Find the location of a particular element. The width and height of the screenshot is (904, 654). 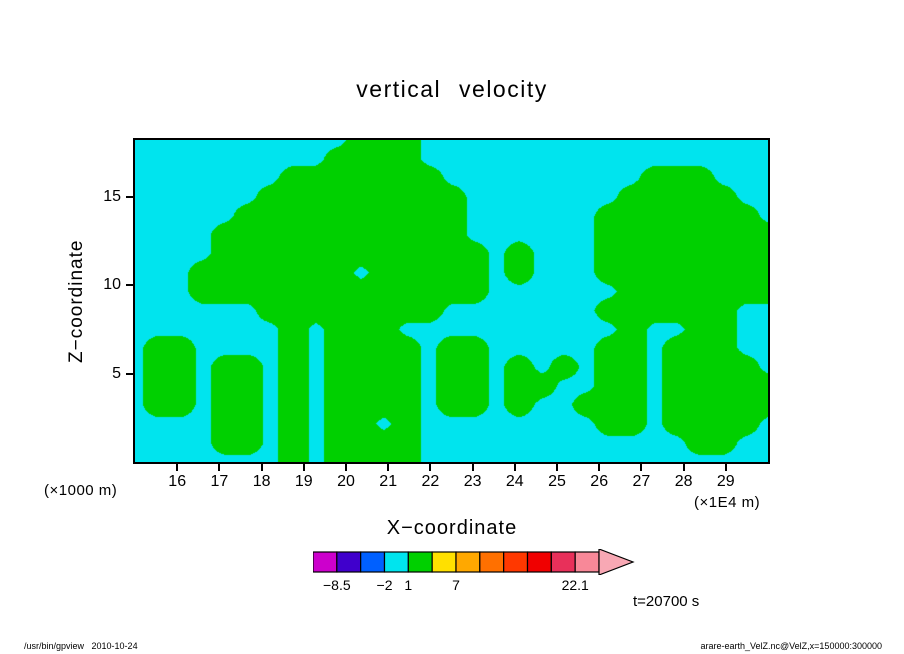

y-axis-unit: (×1000 m) is located at coordinates (81, 490).